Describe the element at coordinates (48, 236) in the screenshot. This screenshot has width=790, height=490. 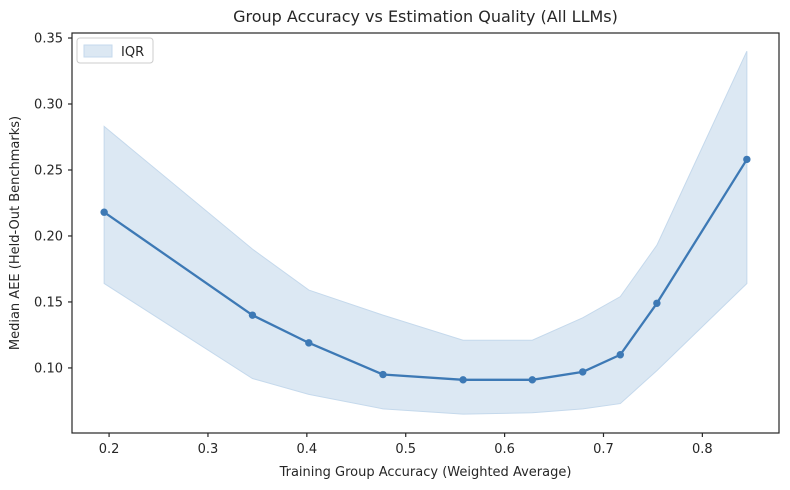
I see `y-tick-label: 0.20` at that location.